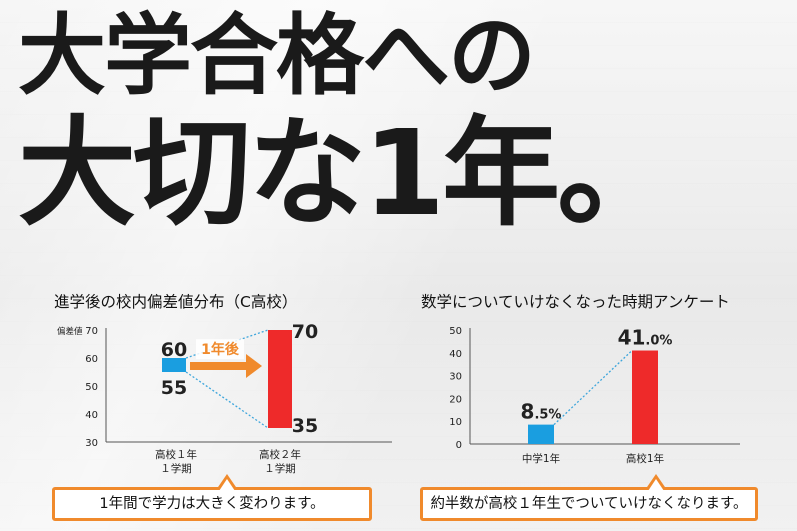 The width and height of the screenshot is (797, 531). Describe the element at coordinates (455, 354) in the screenshot. I see `right-y-tick-label: 40` at that location.